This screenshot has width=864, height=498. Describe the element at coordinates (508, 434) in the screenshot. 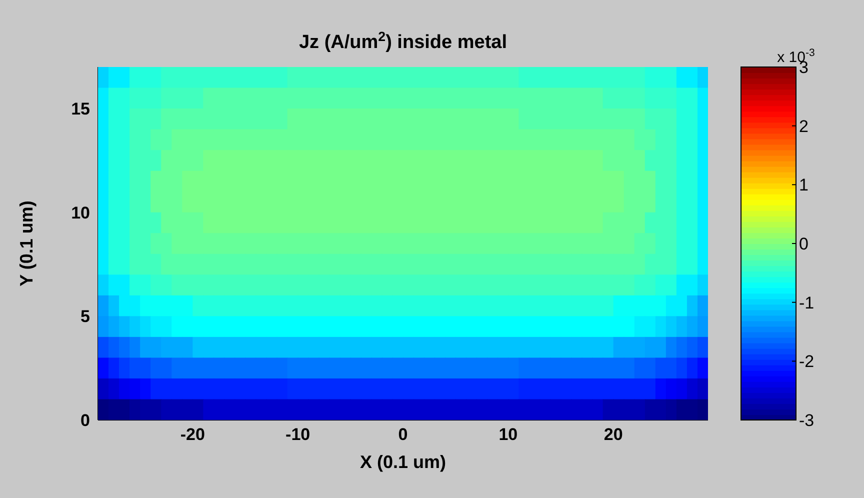

I see `x-tick-label: 10` at that location.